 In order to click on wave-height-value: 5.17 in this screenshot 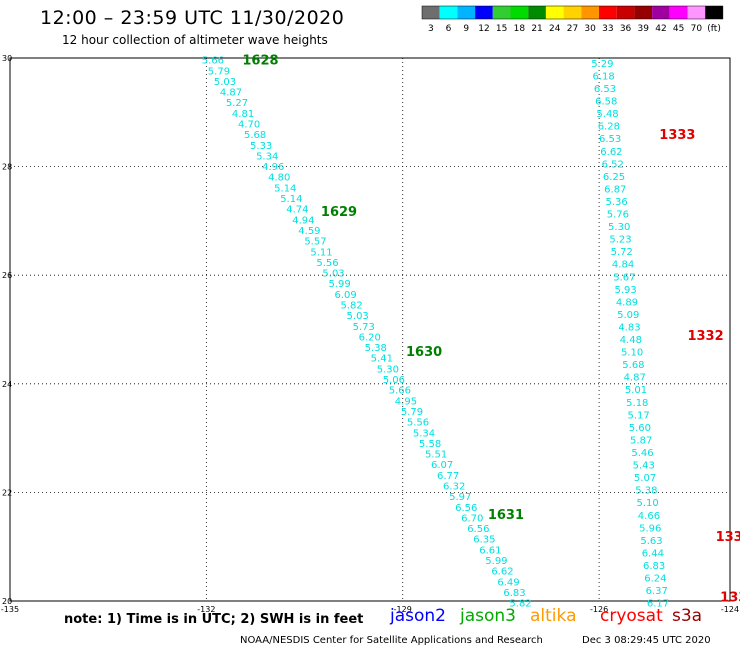, I will do `click(638, 415)`.